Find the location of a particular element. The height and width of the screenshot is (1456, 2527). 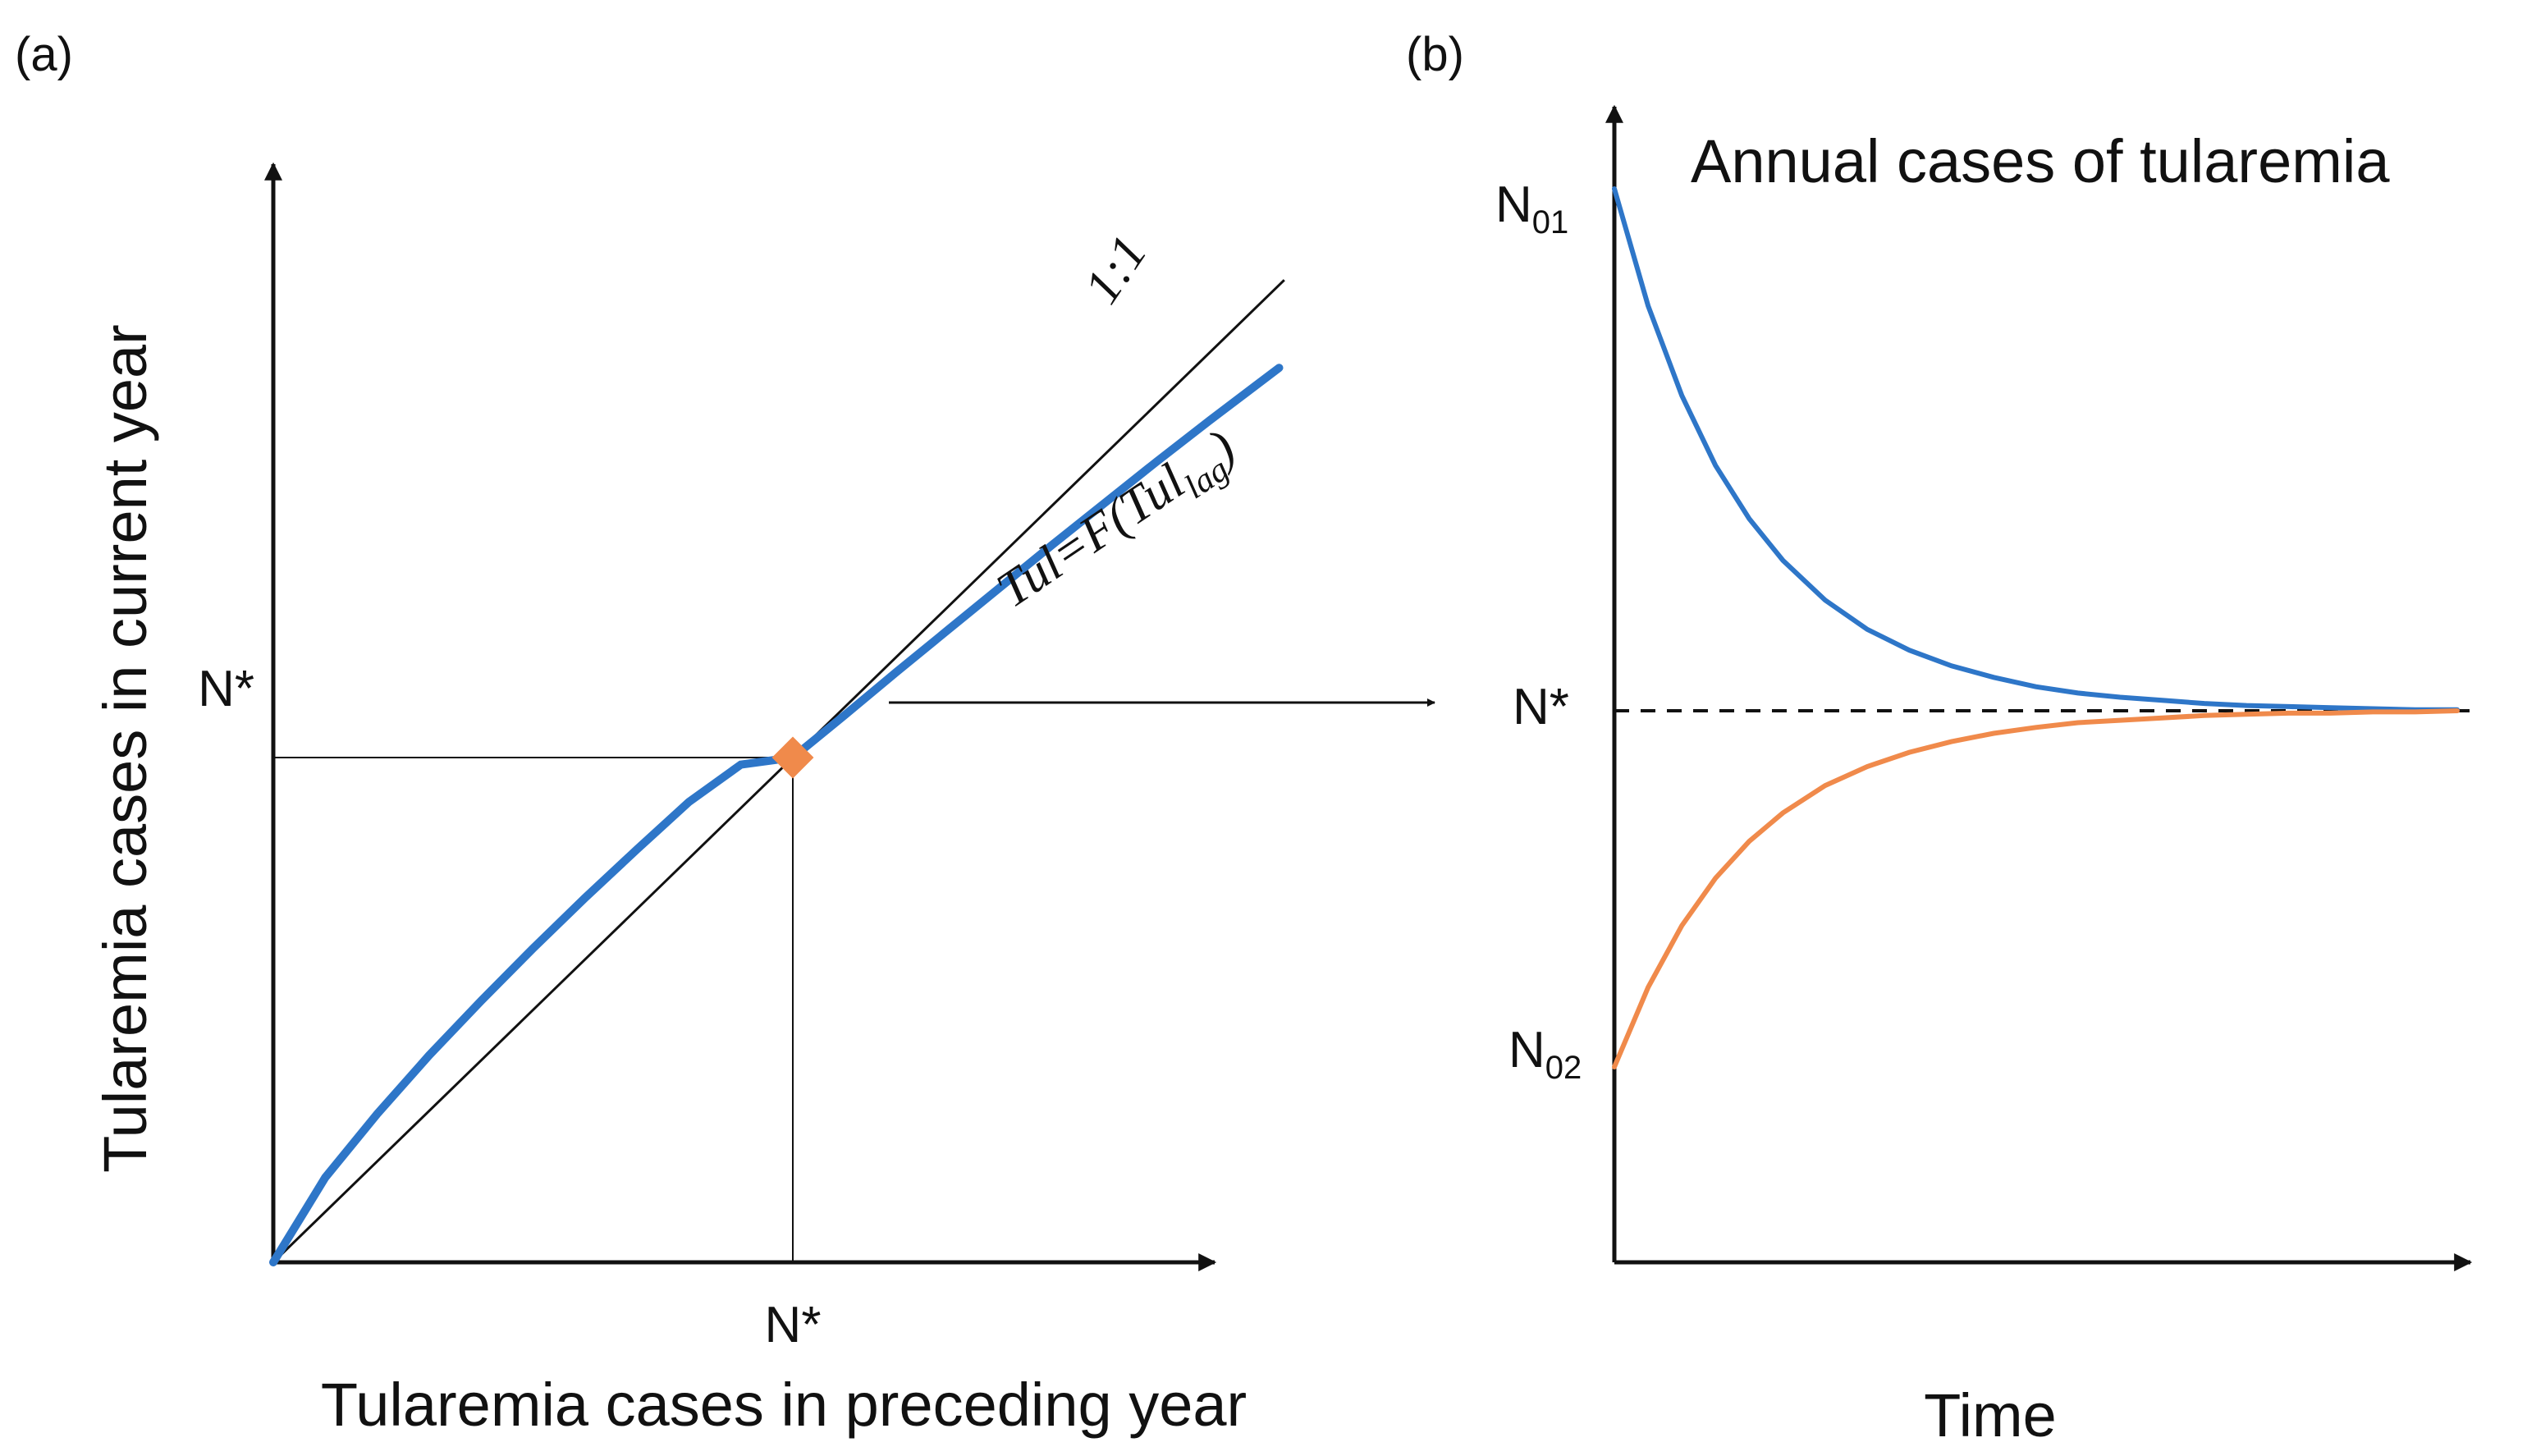

panel-a-label: (a) is located at coordinates (44, 54).